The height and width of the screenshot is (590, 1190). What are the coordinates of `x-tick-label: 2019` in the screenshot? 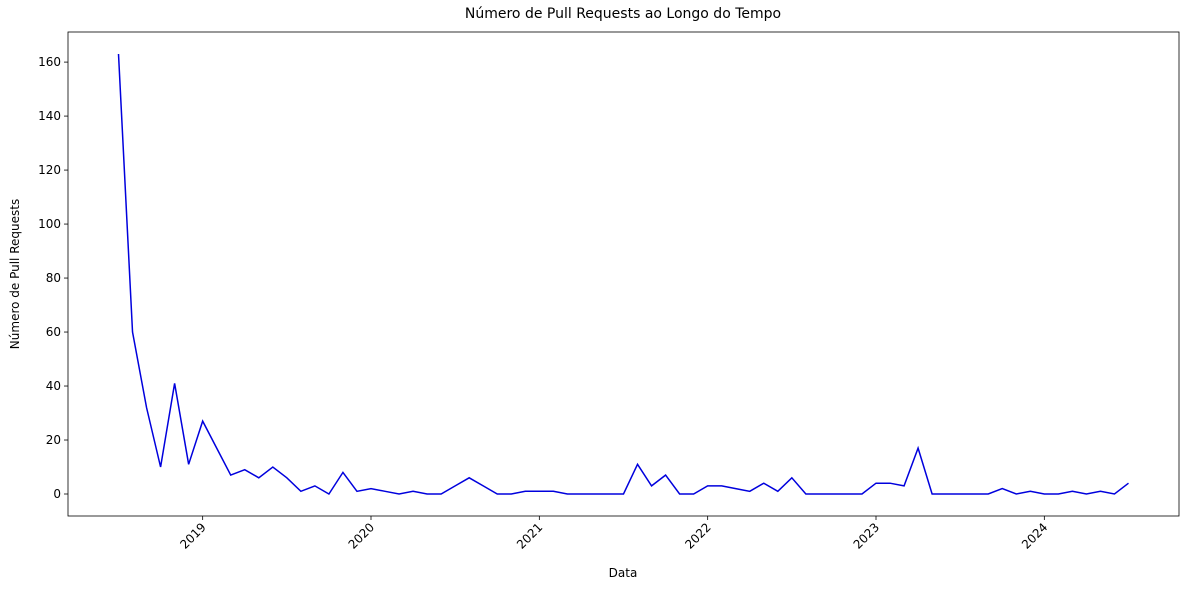 It's located at (192, 535).